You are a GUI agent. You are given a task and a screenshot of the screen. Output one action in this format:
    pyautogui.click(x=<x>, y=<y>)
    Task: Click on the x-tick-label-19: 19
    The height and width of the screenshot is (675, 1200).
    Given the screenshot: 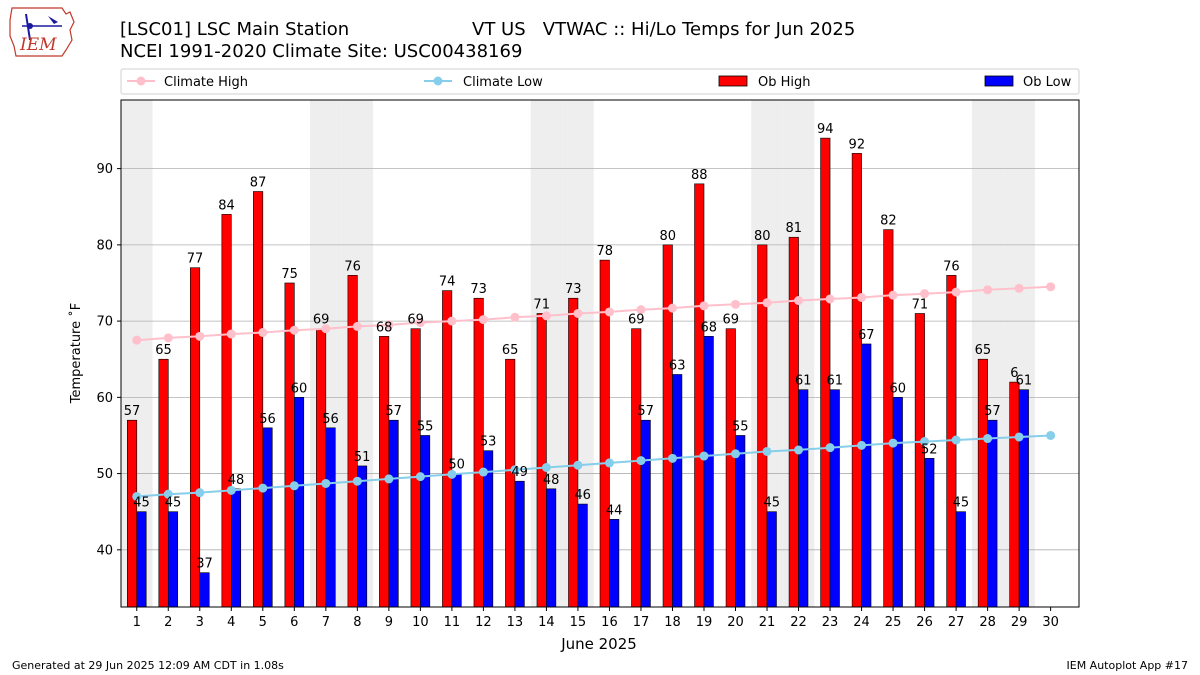 What is the action you would take?
    pyautogui.click(x=704, y=622)
    